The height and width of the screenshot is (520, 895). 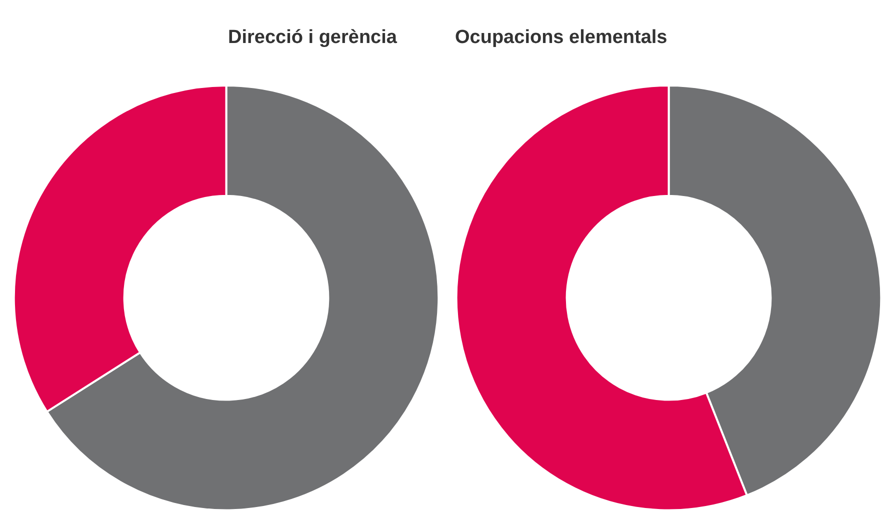 What do you see at coordinates (313, 37) in the screenshot?
I see `chart-title: Direcció i gerència` at bounding box center [313, 37].